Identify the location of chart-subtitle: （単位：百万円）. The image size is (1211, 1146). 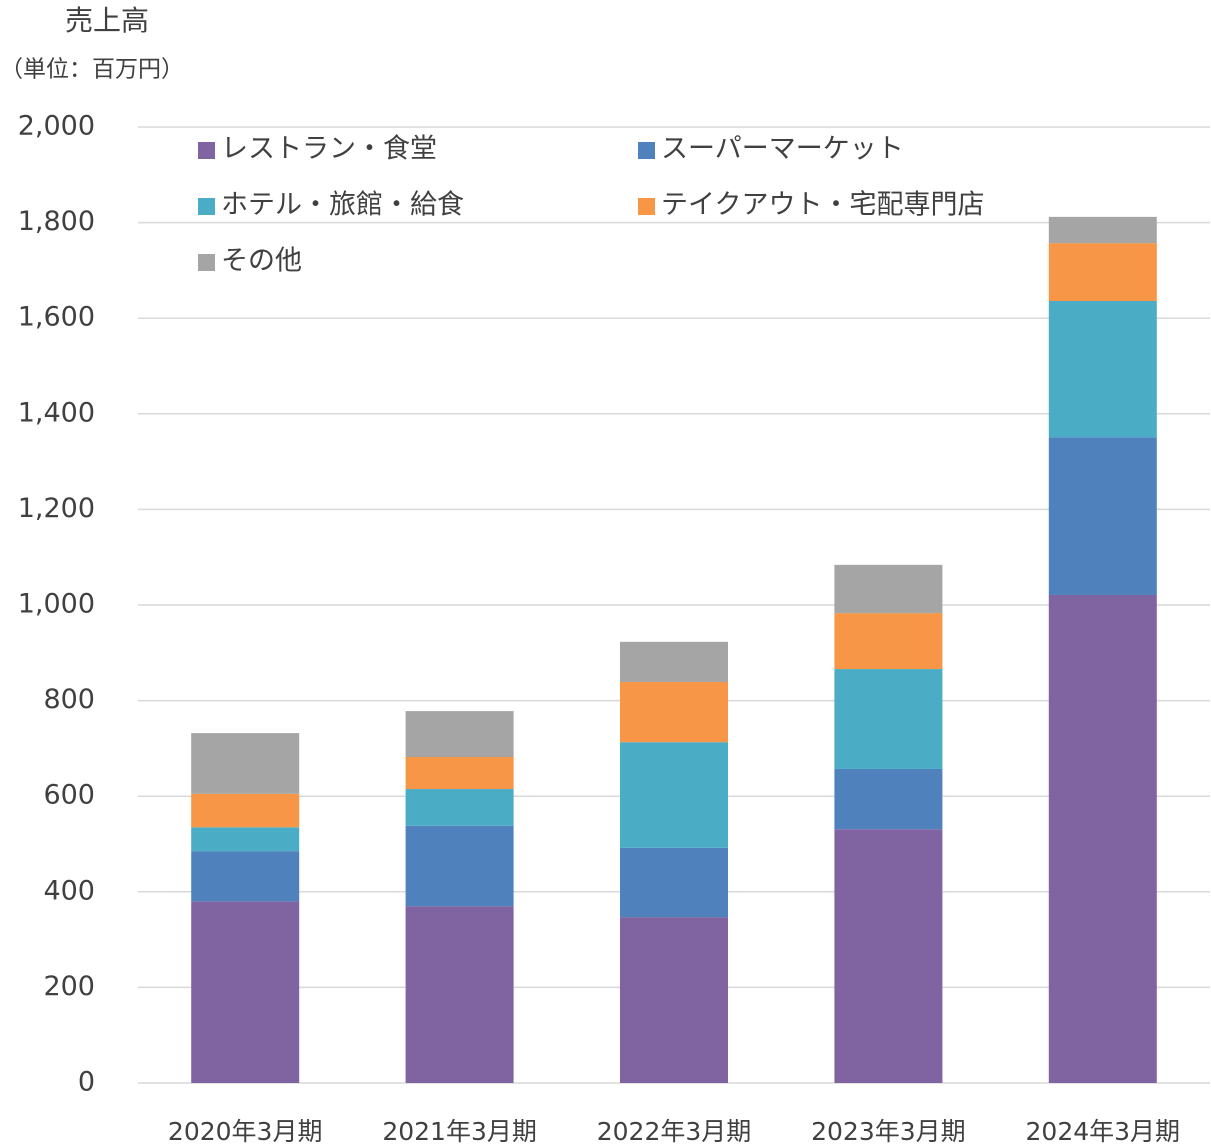
(92, 70).